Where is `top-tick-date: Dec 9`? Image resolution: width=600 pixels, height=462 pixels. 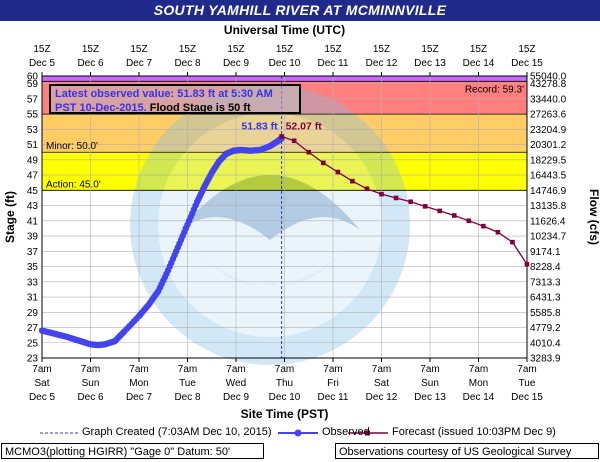 top-tick-date: Dec 9 is located at coordinates (236, 63).